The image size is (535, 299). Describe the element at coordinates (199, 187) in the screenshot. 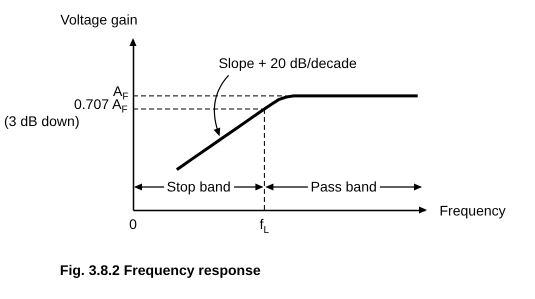

I see `annotation: Stop band` at that location.